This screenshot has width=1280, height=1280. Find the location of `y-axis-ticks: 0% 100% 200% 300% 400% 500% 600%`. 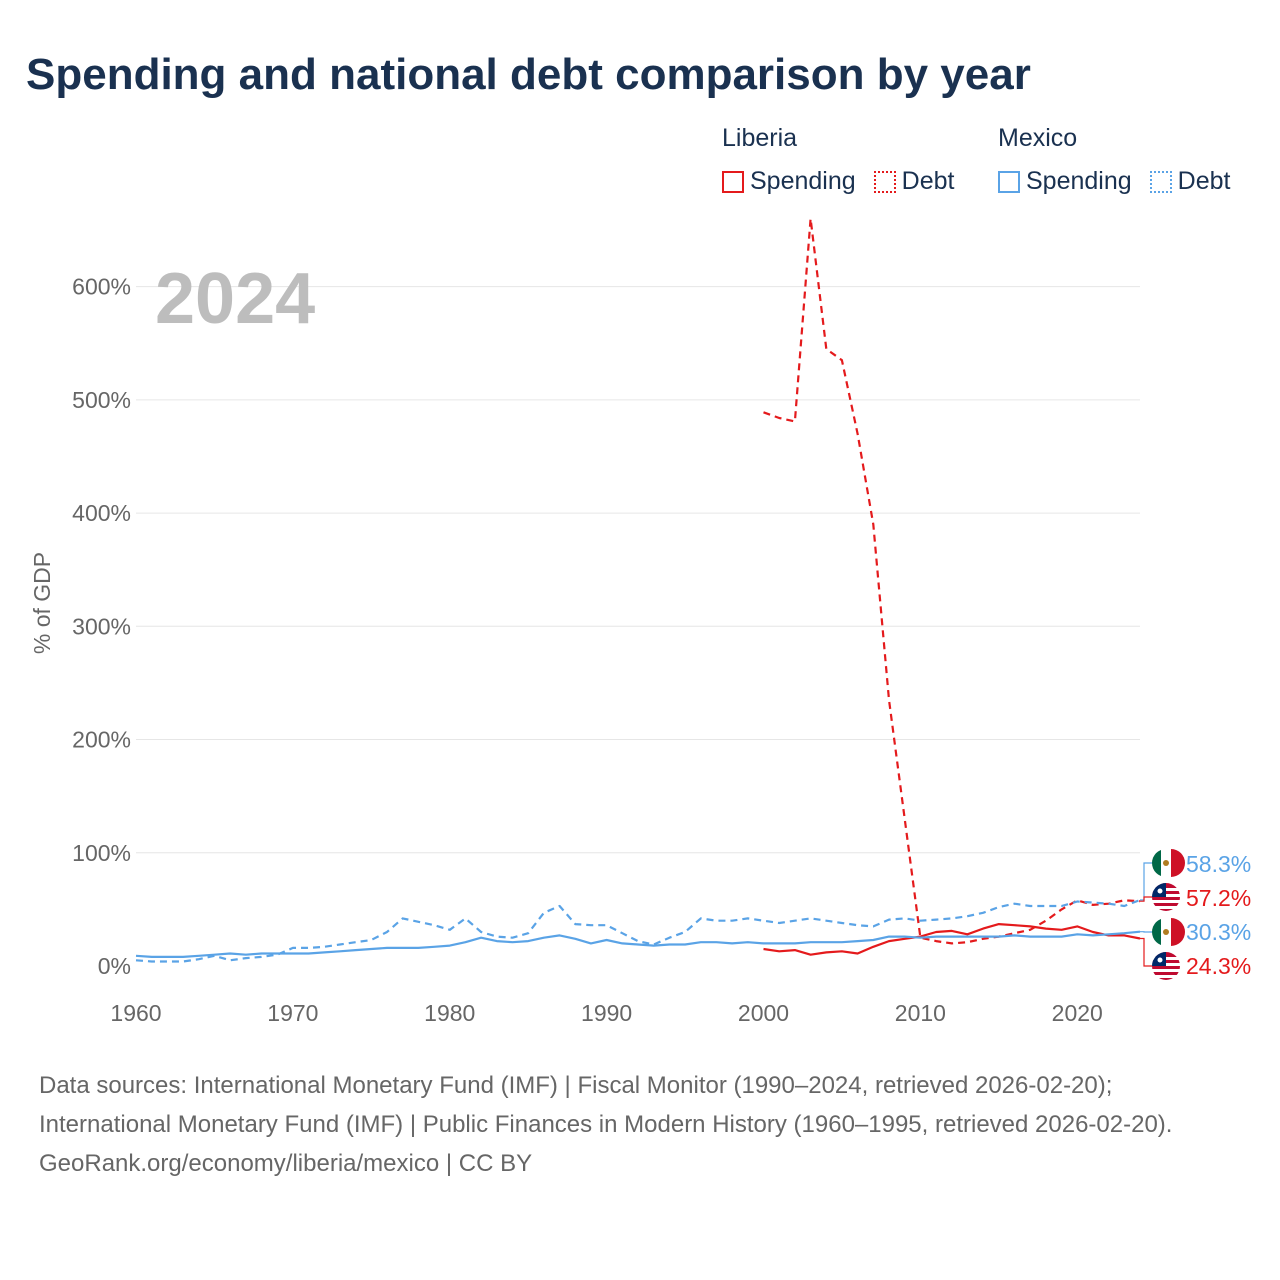

y-axis-ticks: 0% 100% 200% 300% 400% 500% 600% is located at coordinates (101, 626).